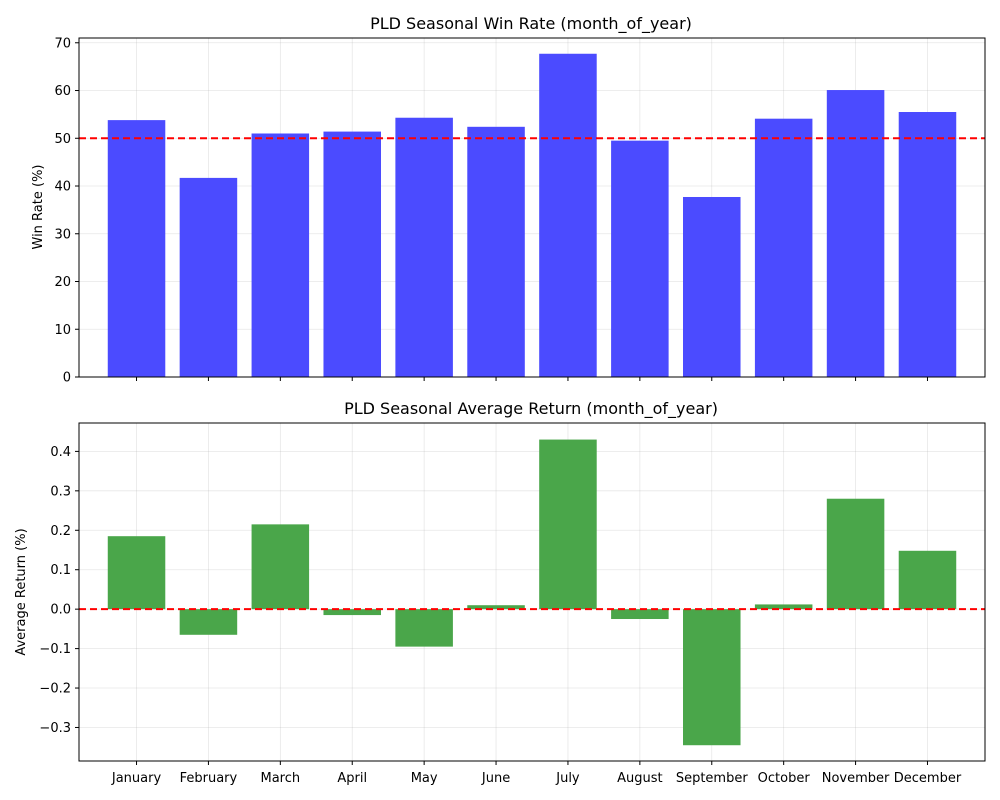 Image resolution: width=1000 pixels, height=800 pixels. What do you see at coordinates (352, 612) in the screenshot?
I see `average-return-bar-april` at bounding box center [352, 612].